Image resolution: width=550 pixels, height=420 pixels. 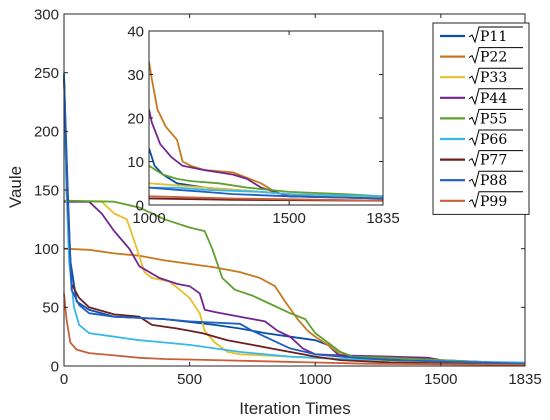 I want to click on inset-y-tick-label: 40, so click(x=135, y=31).